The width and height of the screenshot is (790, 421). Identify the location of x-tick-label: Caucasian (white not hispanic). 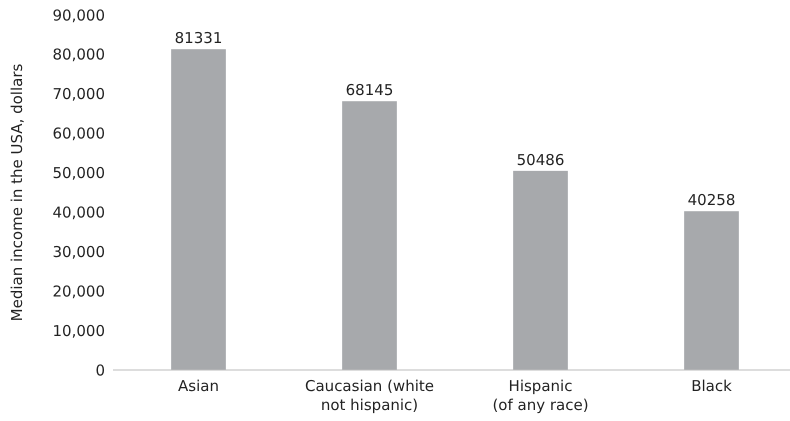
(369, 395).